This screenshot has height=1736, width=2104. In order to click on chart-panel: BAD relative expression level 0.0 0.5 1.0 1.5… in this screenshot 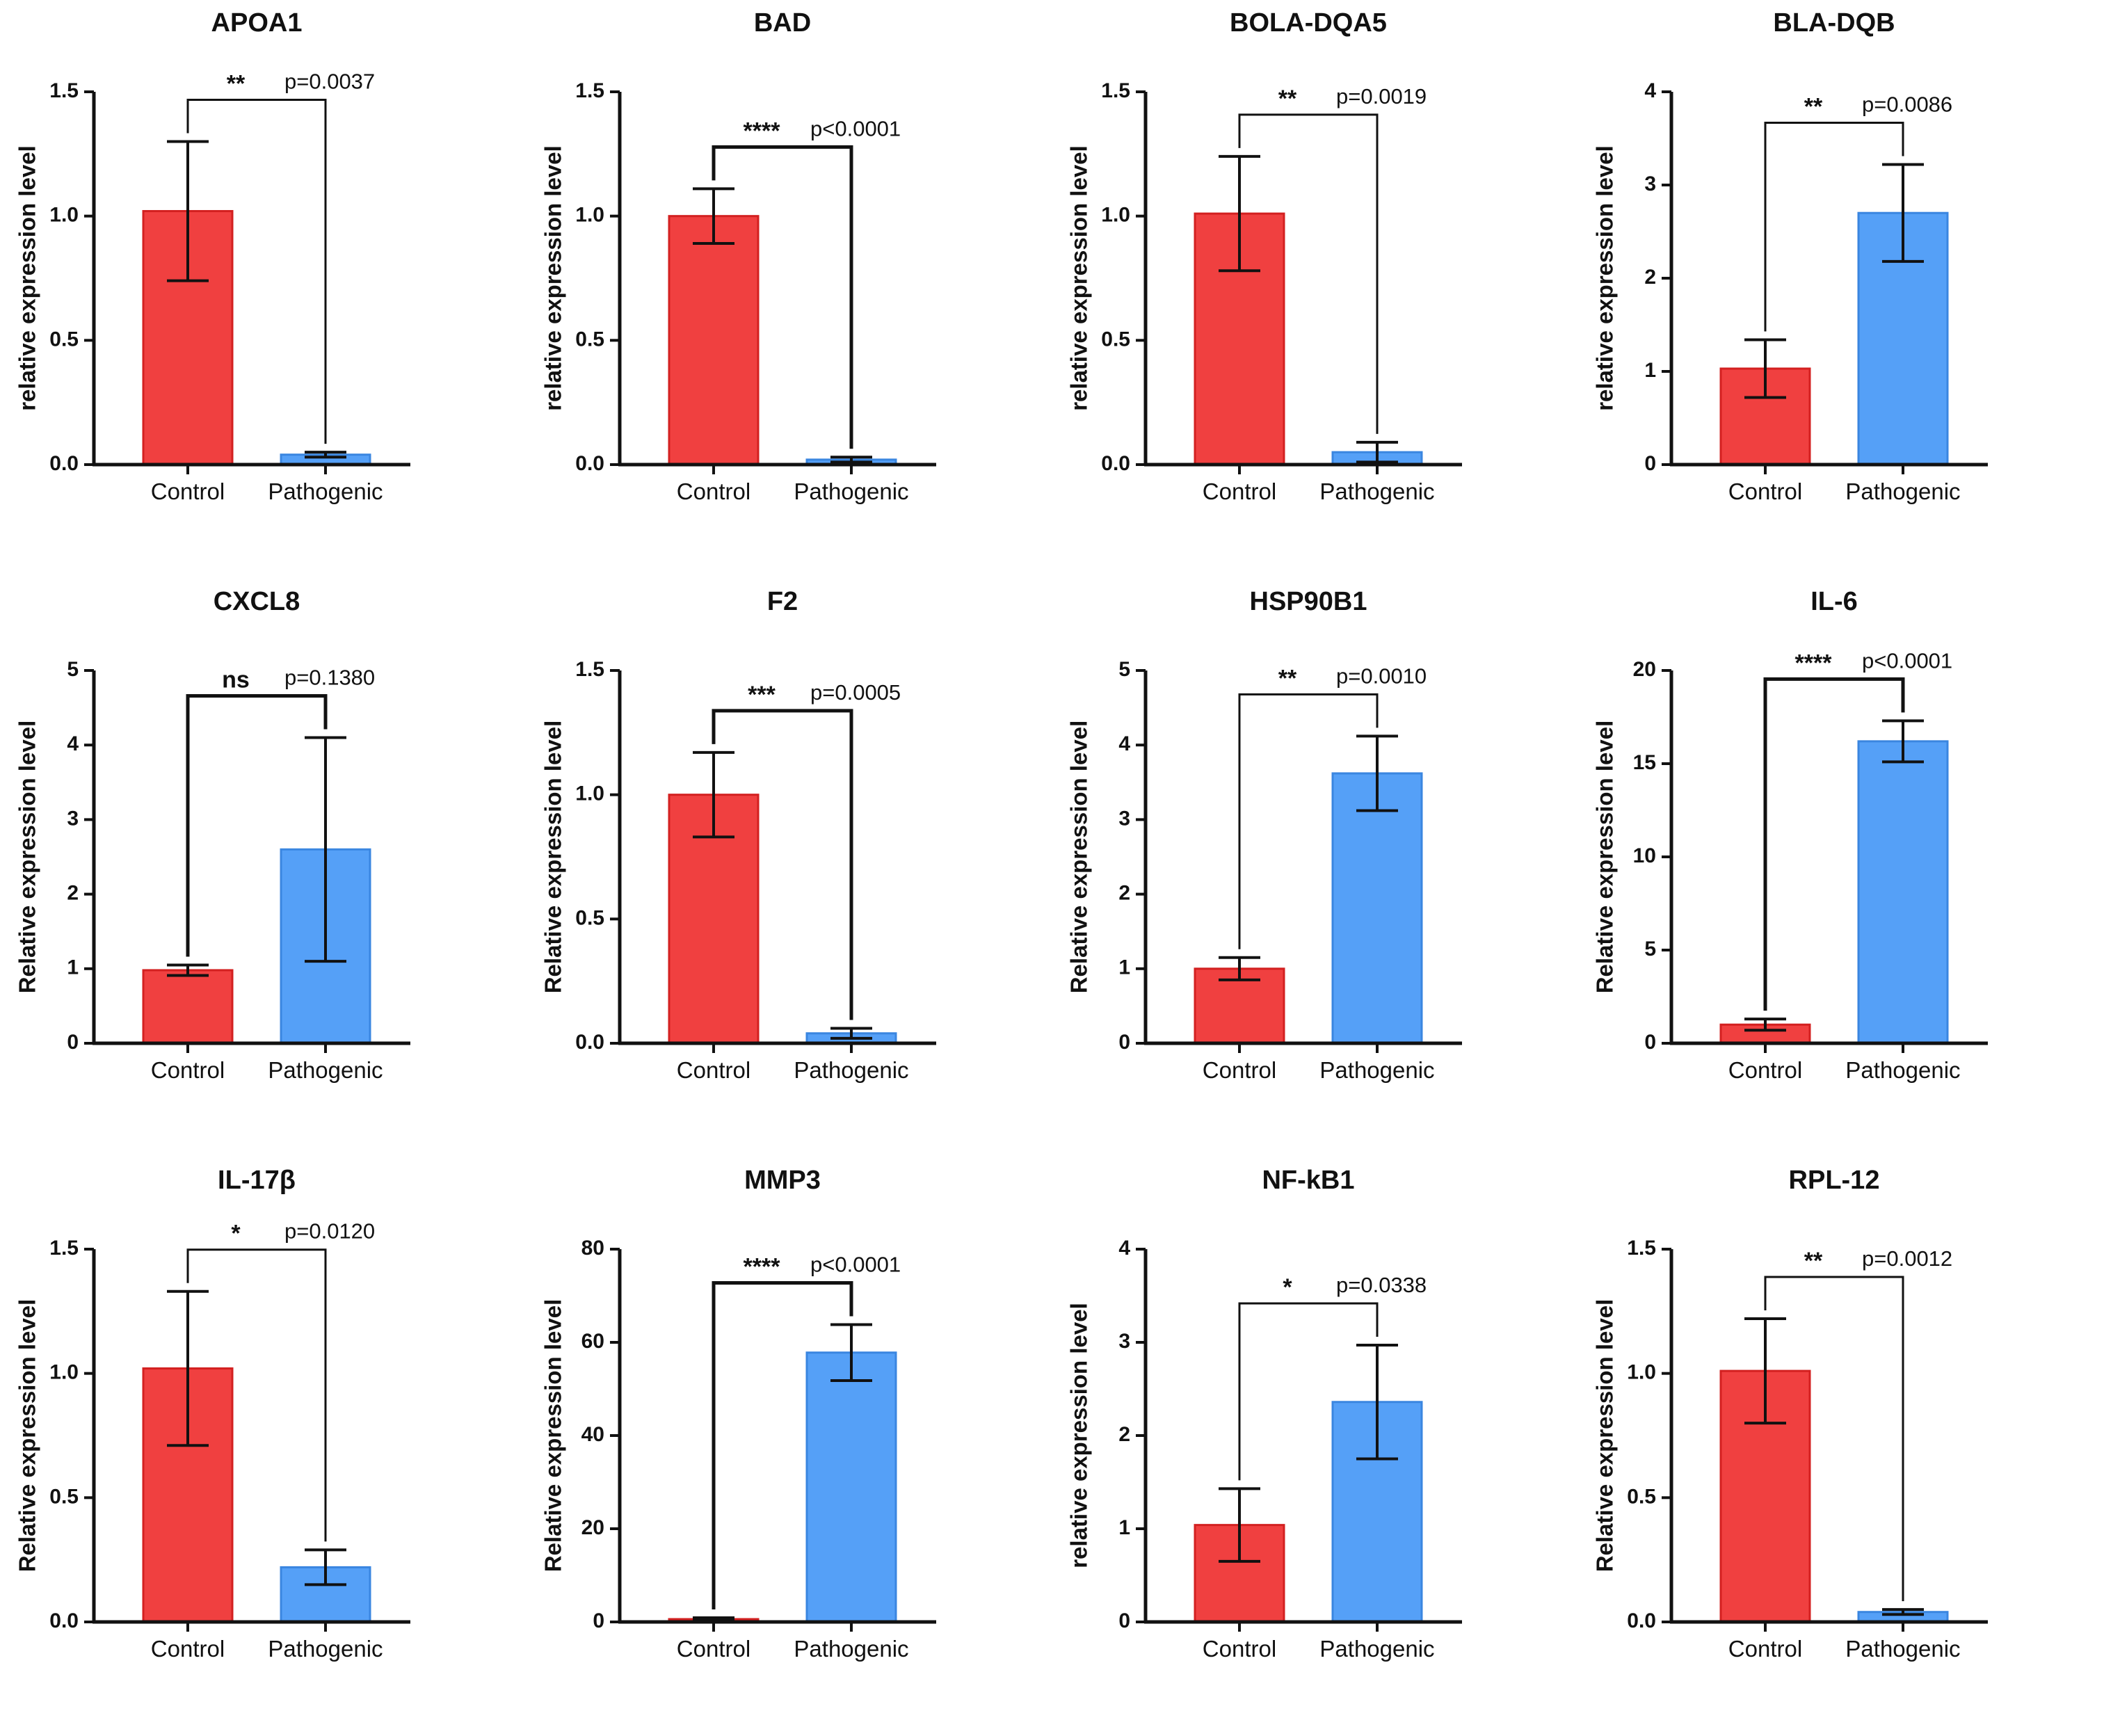, I will do `click(789, 289)`.